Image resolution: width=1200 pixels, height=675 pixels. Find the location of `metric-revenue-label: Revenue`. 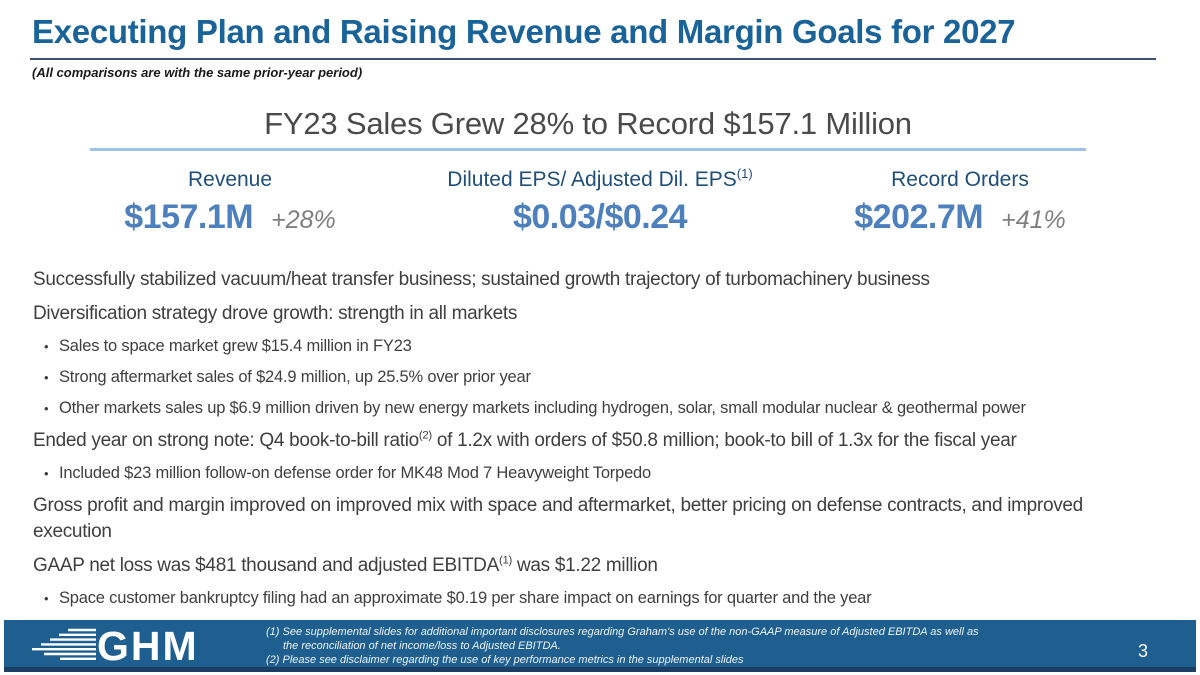

metric-revenue-label: Revenue is located at coordinates (230, 179).